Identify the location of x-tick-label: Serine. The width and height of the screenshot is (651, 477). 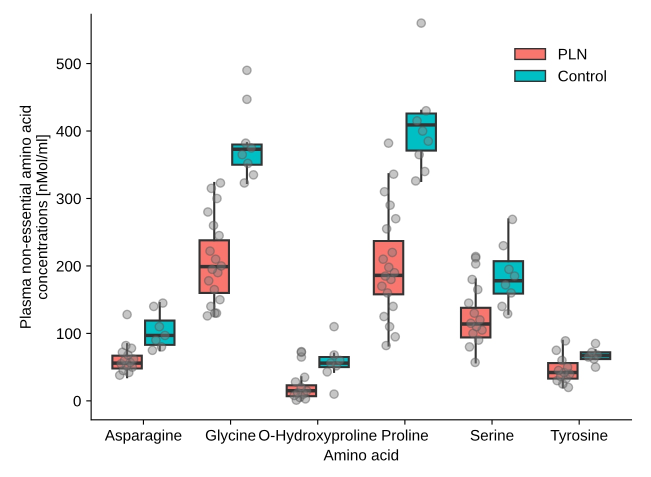
(492, 435).